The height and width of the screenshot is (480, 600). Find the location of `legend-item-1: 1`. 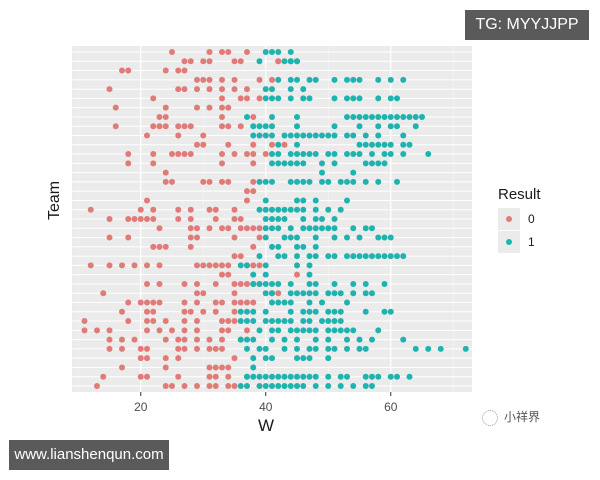

legend-item-1: 1 is located at coordinates (519, 241).